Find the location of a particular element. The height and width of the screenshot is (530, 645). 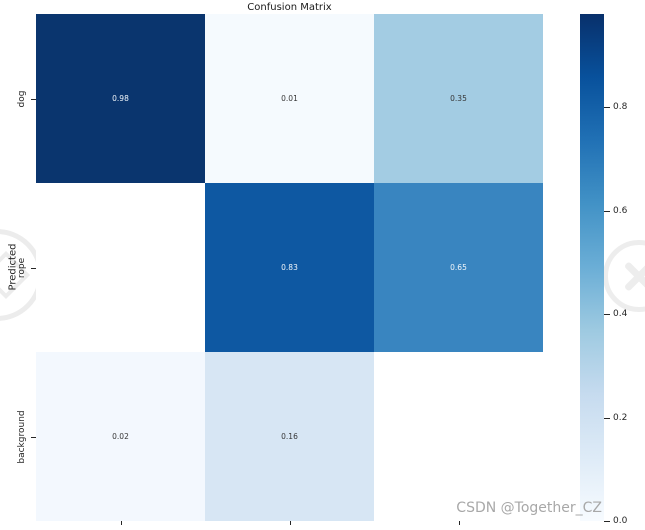

heatmap-cell: 0.02 is located at coordinates (120, 436).